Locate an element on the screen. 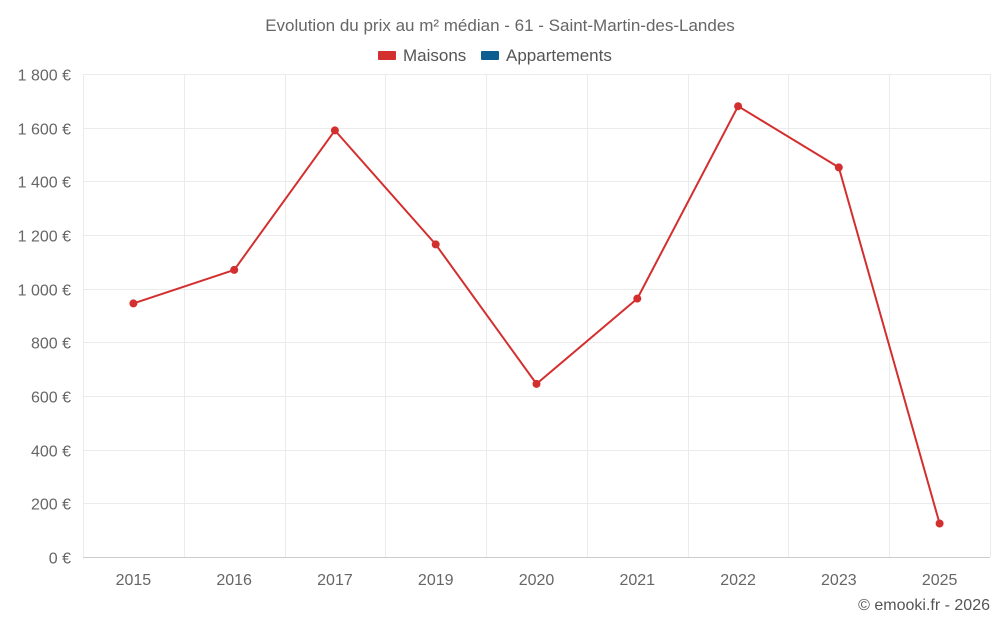  data-point-maisons-2025 is located at coordinates (939, 523).